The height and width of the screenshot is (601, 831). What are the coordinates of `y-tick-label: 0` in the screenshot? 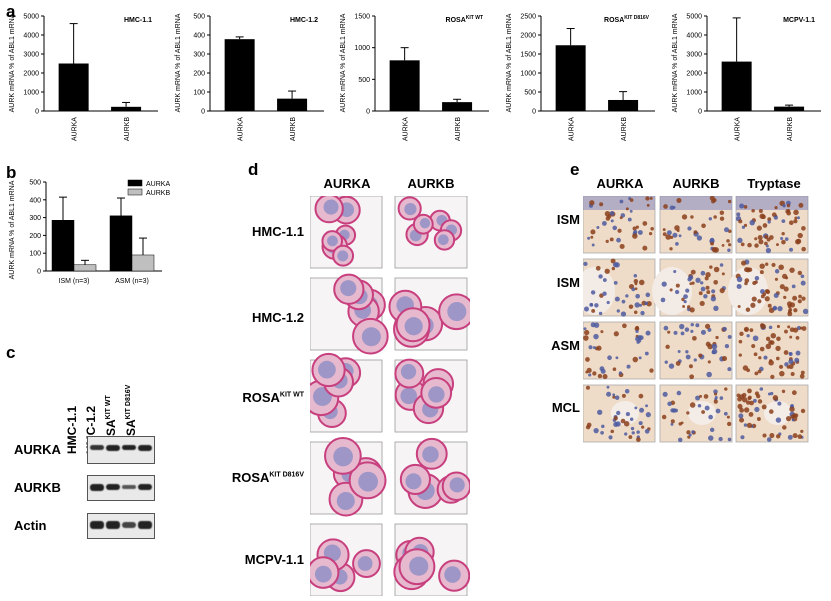 It's located at (37, 112).